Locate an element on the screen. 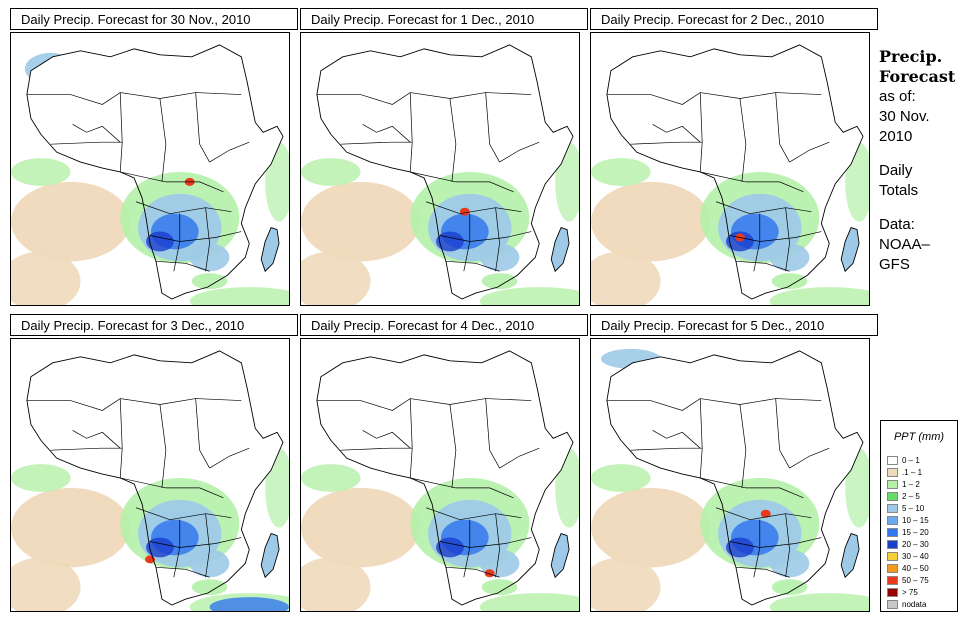 The width and height of the screenshot is (965, 628). as-of-date: 30 Nov. is located at coordinates (904, 116).